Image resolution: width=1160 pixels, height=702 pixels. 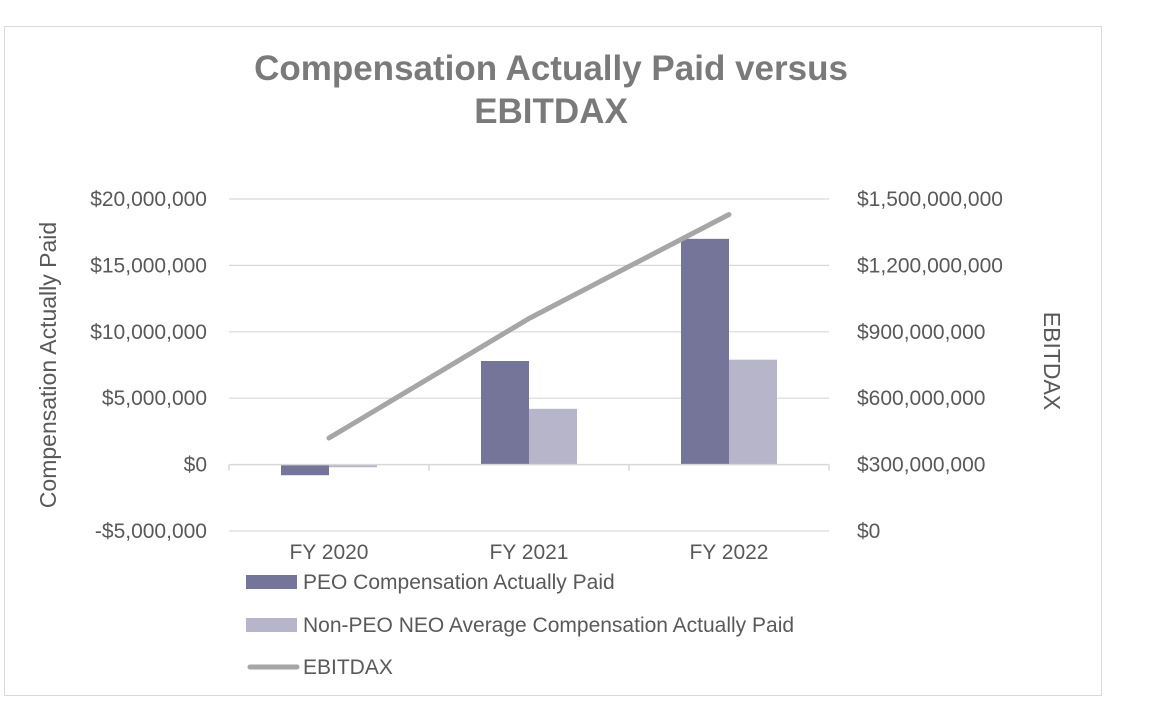 I want to click on left-tick-label: -$5,000,000, so click(x=151, y=531).